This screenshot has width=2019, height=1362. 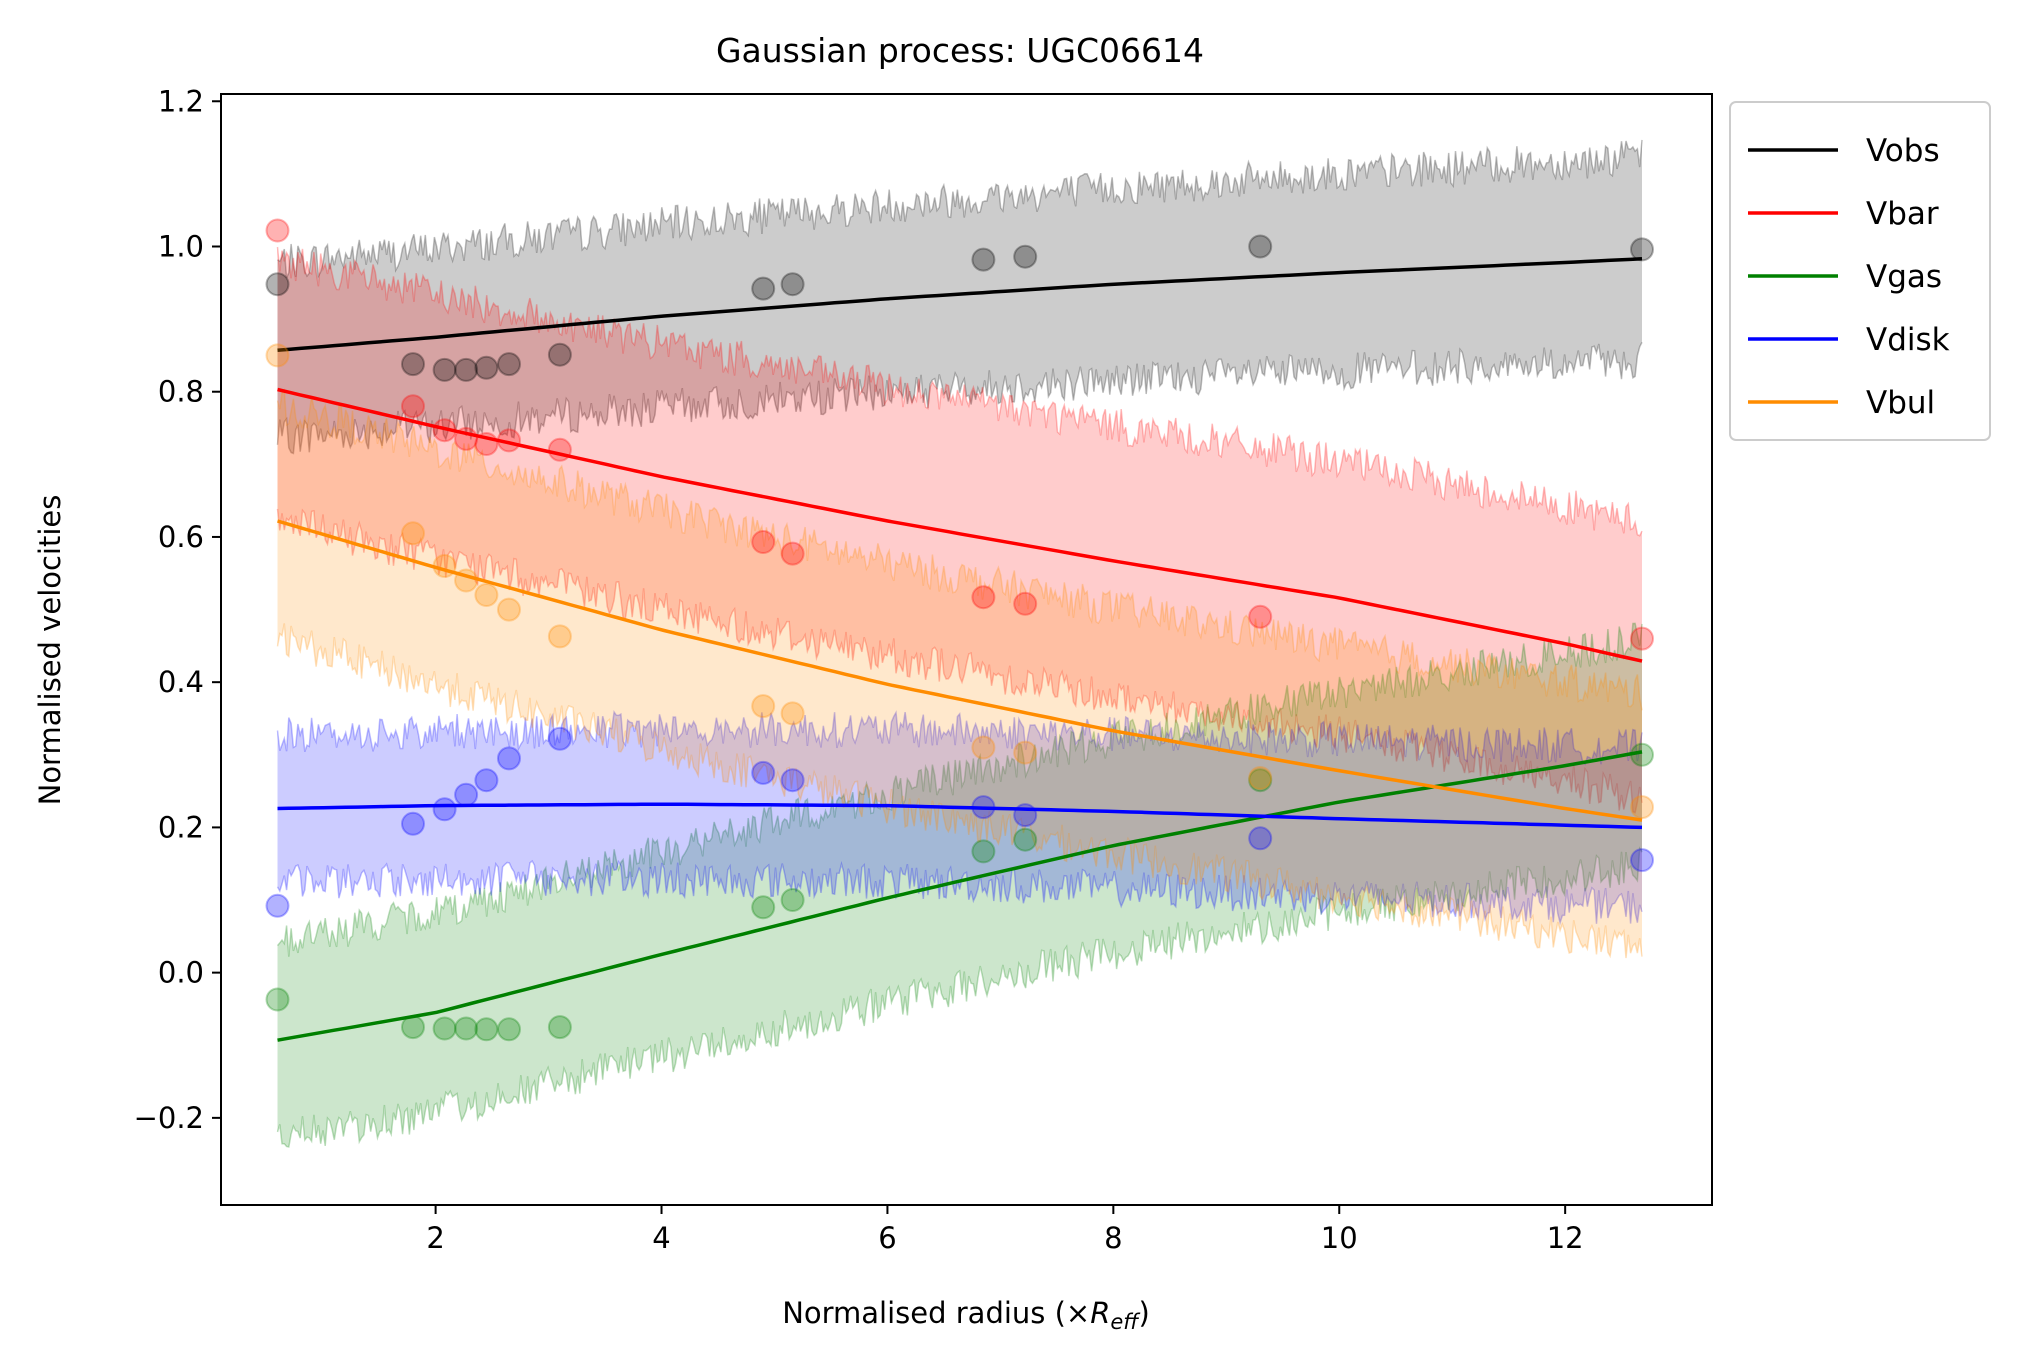 I want to click on y-tick-label: 0.8, so click(x=181, y=392).